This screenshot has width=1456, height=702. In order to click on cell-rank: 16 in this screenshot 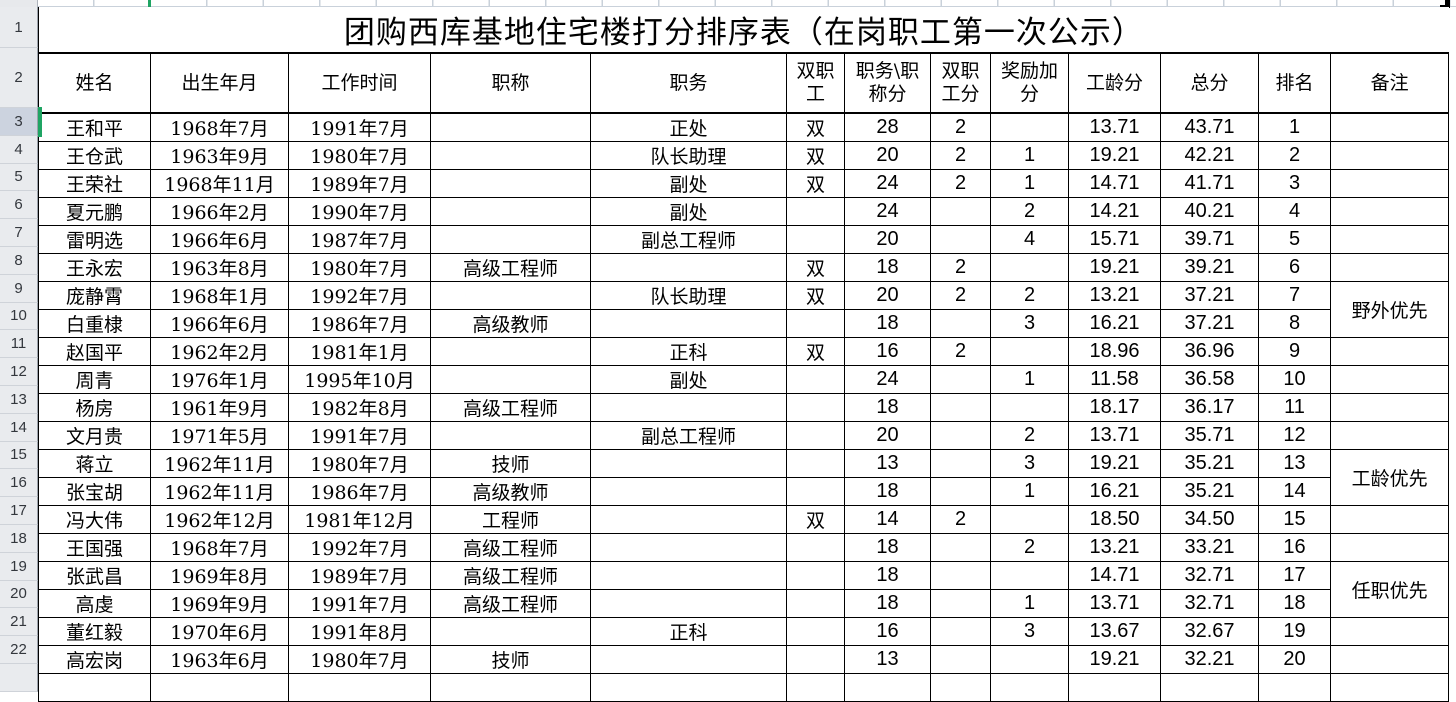, I will do `click(1294, 547)`.